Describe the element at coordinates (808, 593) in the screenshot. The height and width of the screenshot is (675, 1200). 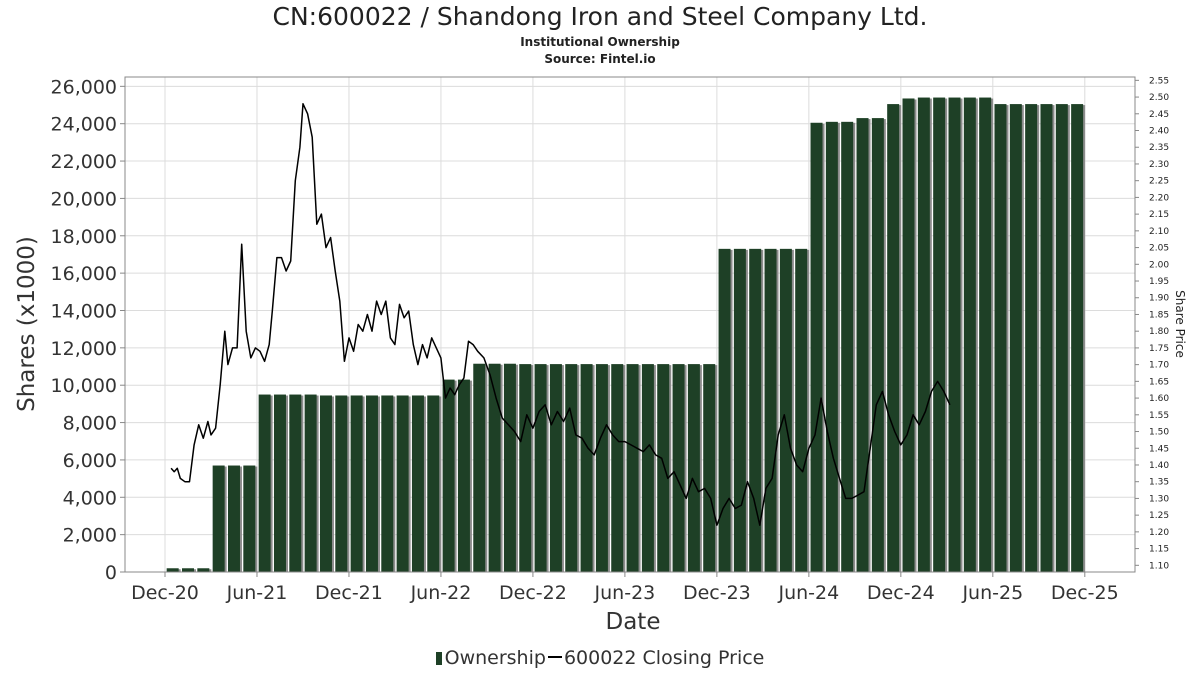
I see `x-tick-label: Jun-24` at that location.